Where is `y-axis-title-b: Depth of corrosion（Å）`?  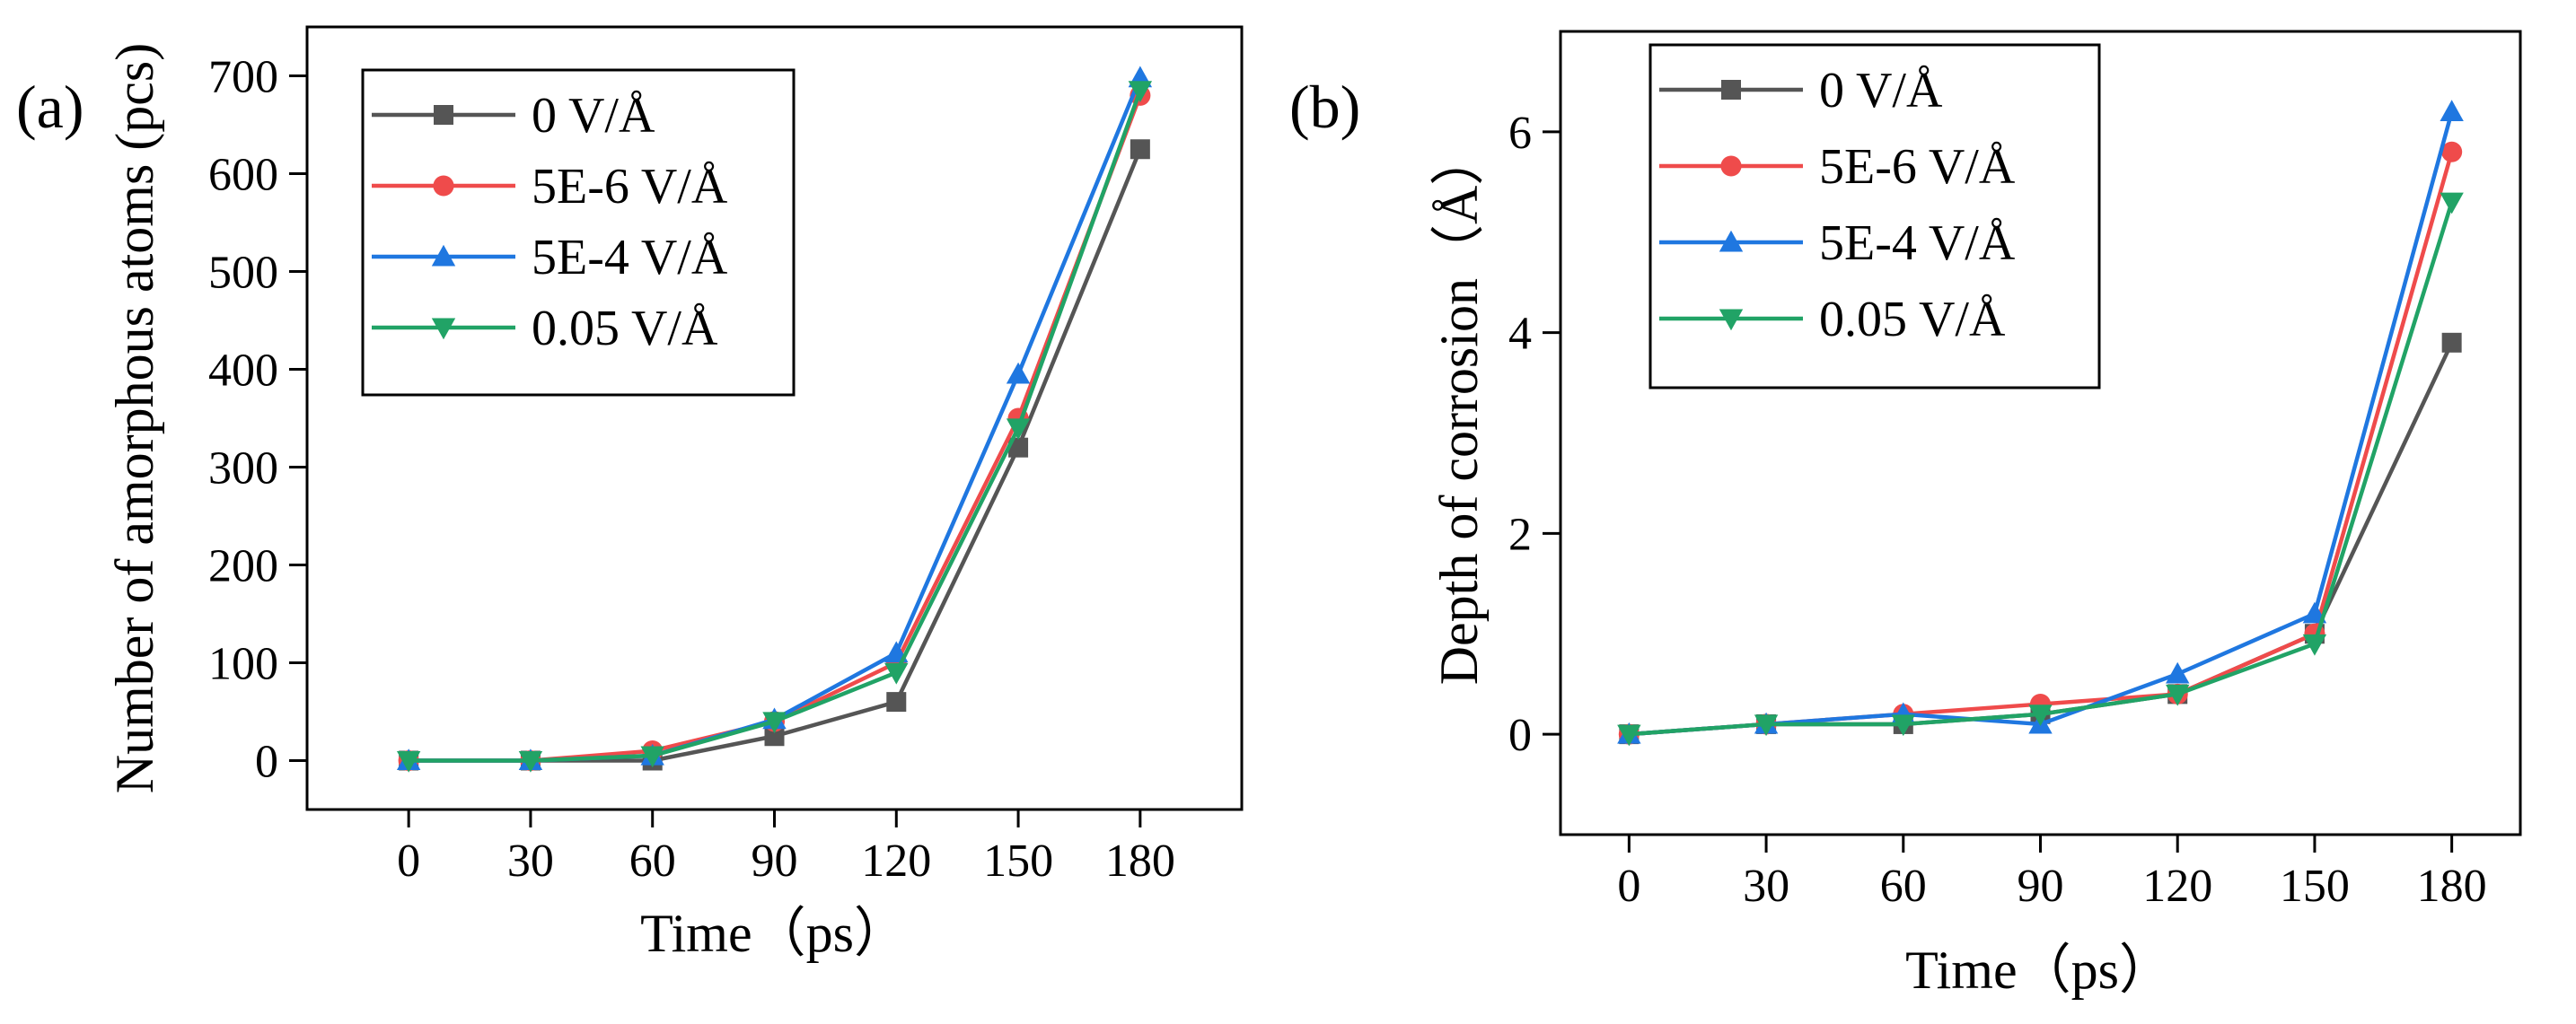 y-axis-title-b: Depth of corrosion（Å） is located at coordinates (1459, 409).